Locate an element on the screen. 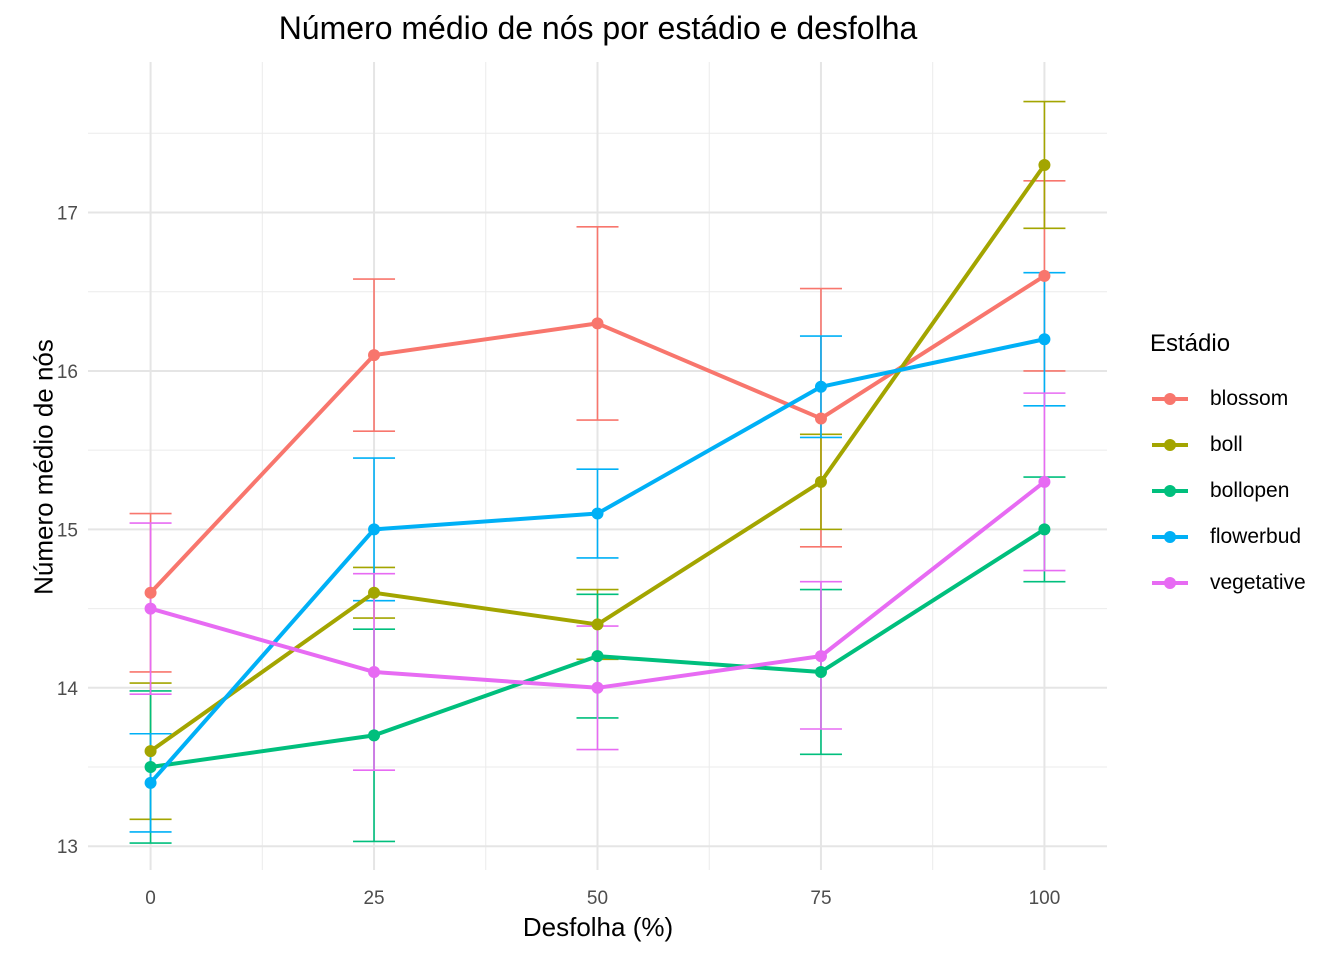  legend-key-boll is located at coordinates (1170, 445).